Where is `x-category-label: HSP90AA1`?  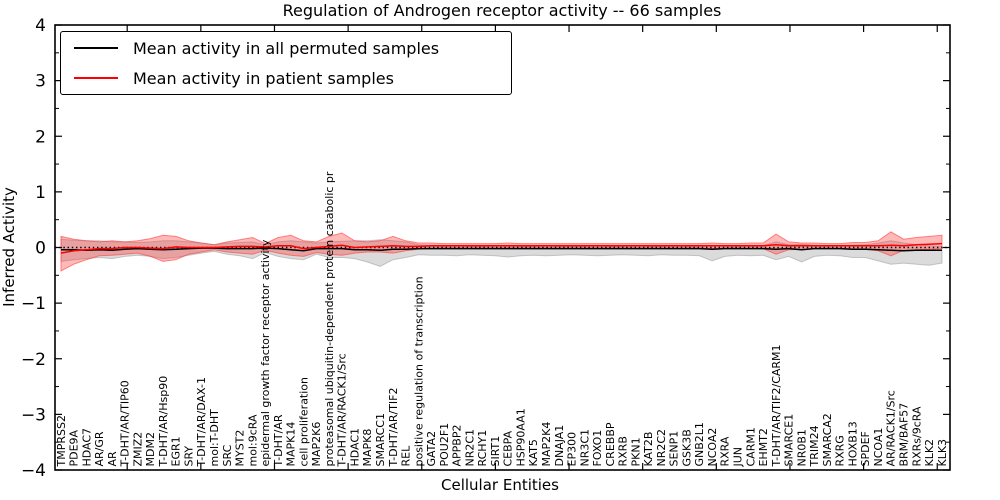 x-category-label: HSP90AA1 is located at coordinates (520, 437).